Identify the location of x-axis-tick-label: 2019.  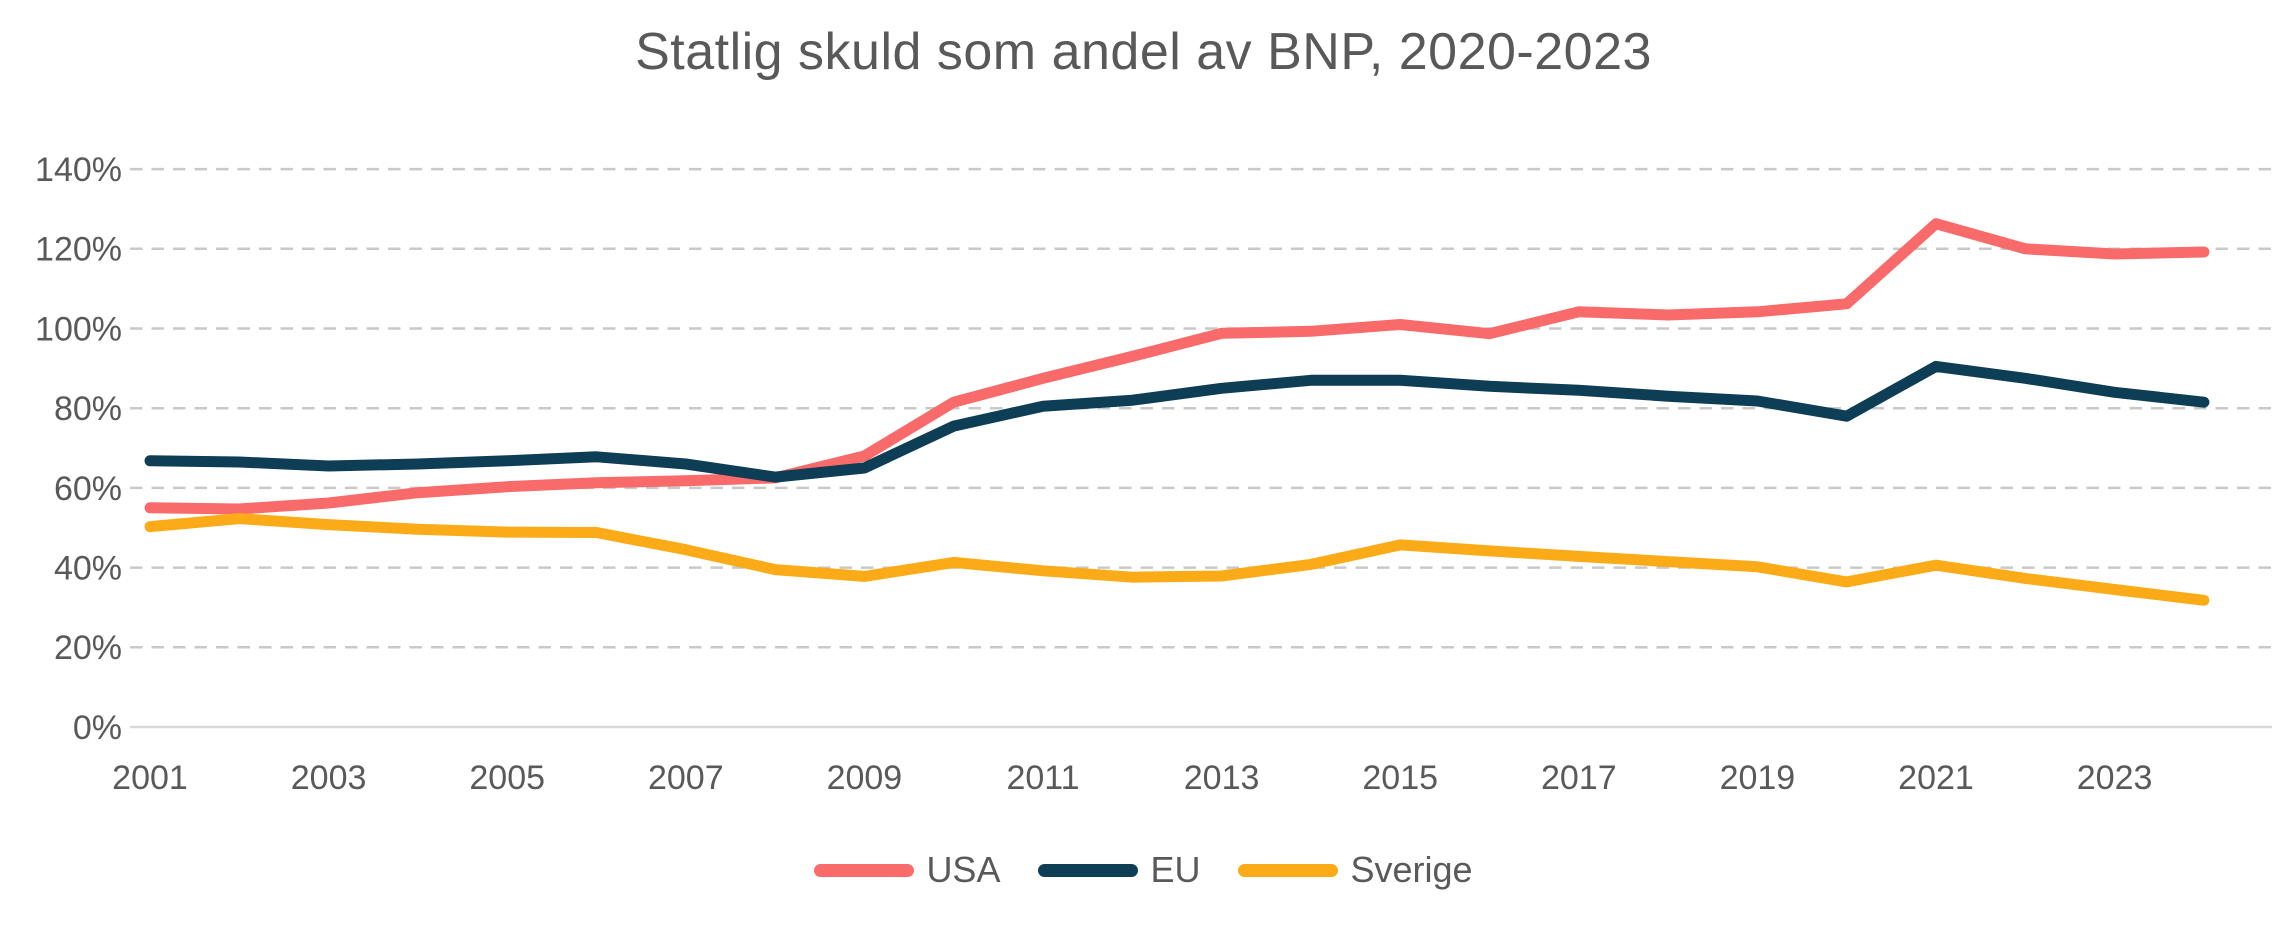
(1758, 778).